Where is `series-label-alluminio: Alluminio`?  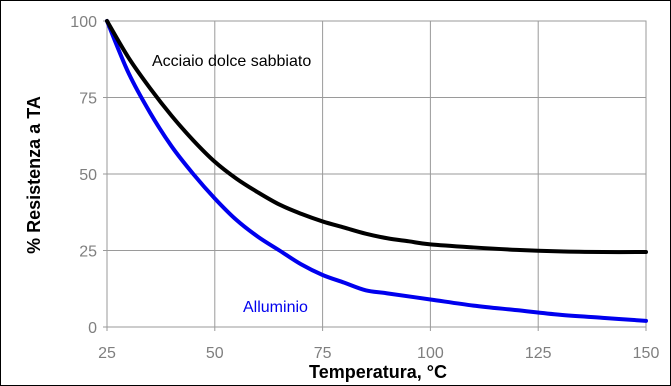 series-label-alluminio: Alluminio is located at coordinates (275, 307).